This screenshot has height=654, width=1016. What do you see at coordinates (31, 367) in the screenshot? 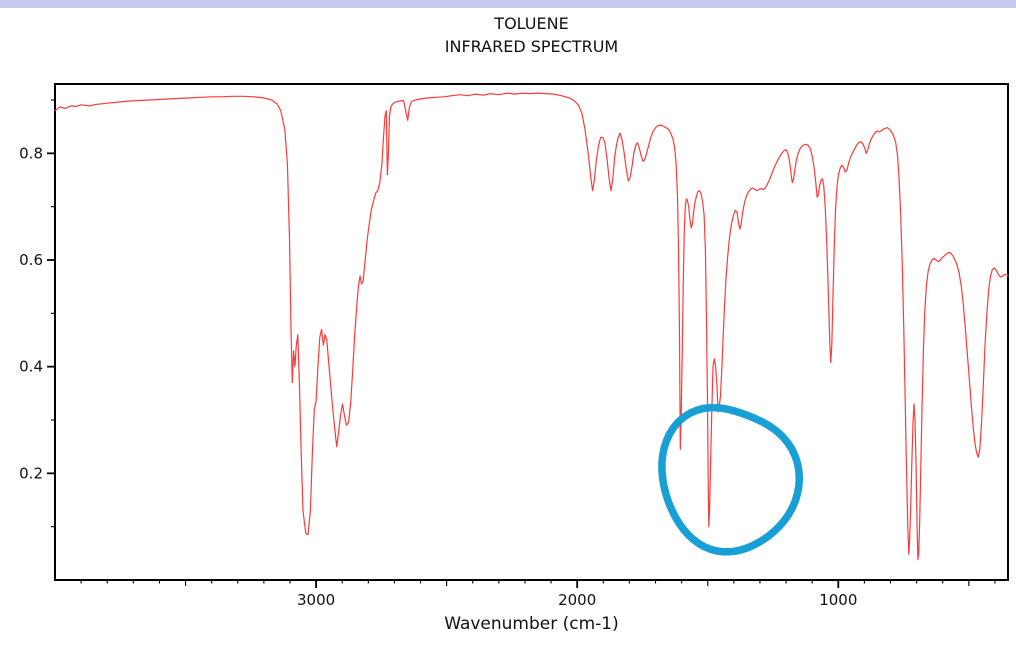
I see `y-tick-label: 0.4` at bounding box center [31, 367].